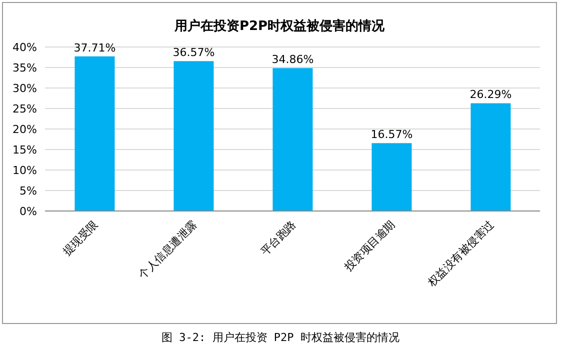 The height and width of the screenshot is (350, 561). I want to click on y-tick-label: 5%, so click(28, 191).